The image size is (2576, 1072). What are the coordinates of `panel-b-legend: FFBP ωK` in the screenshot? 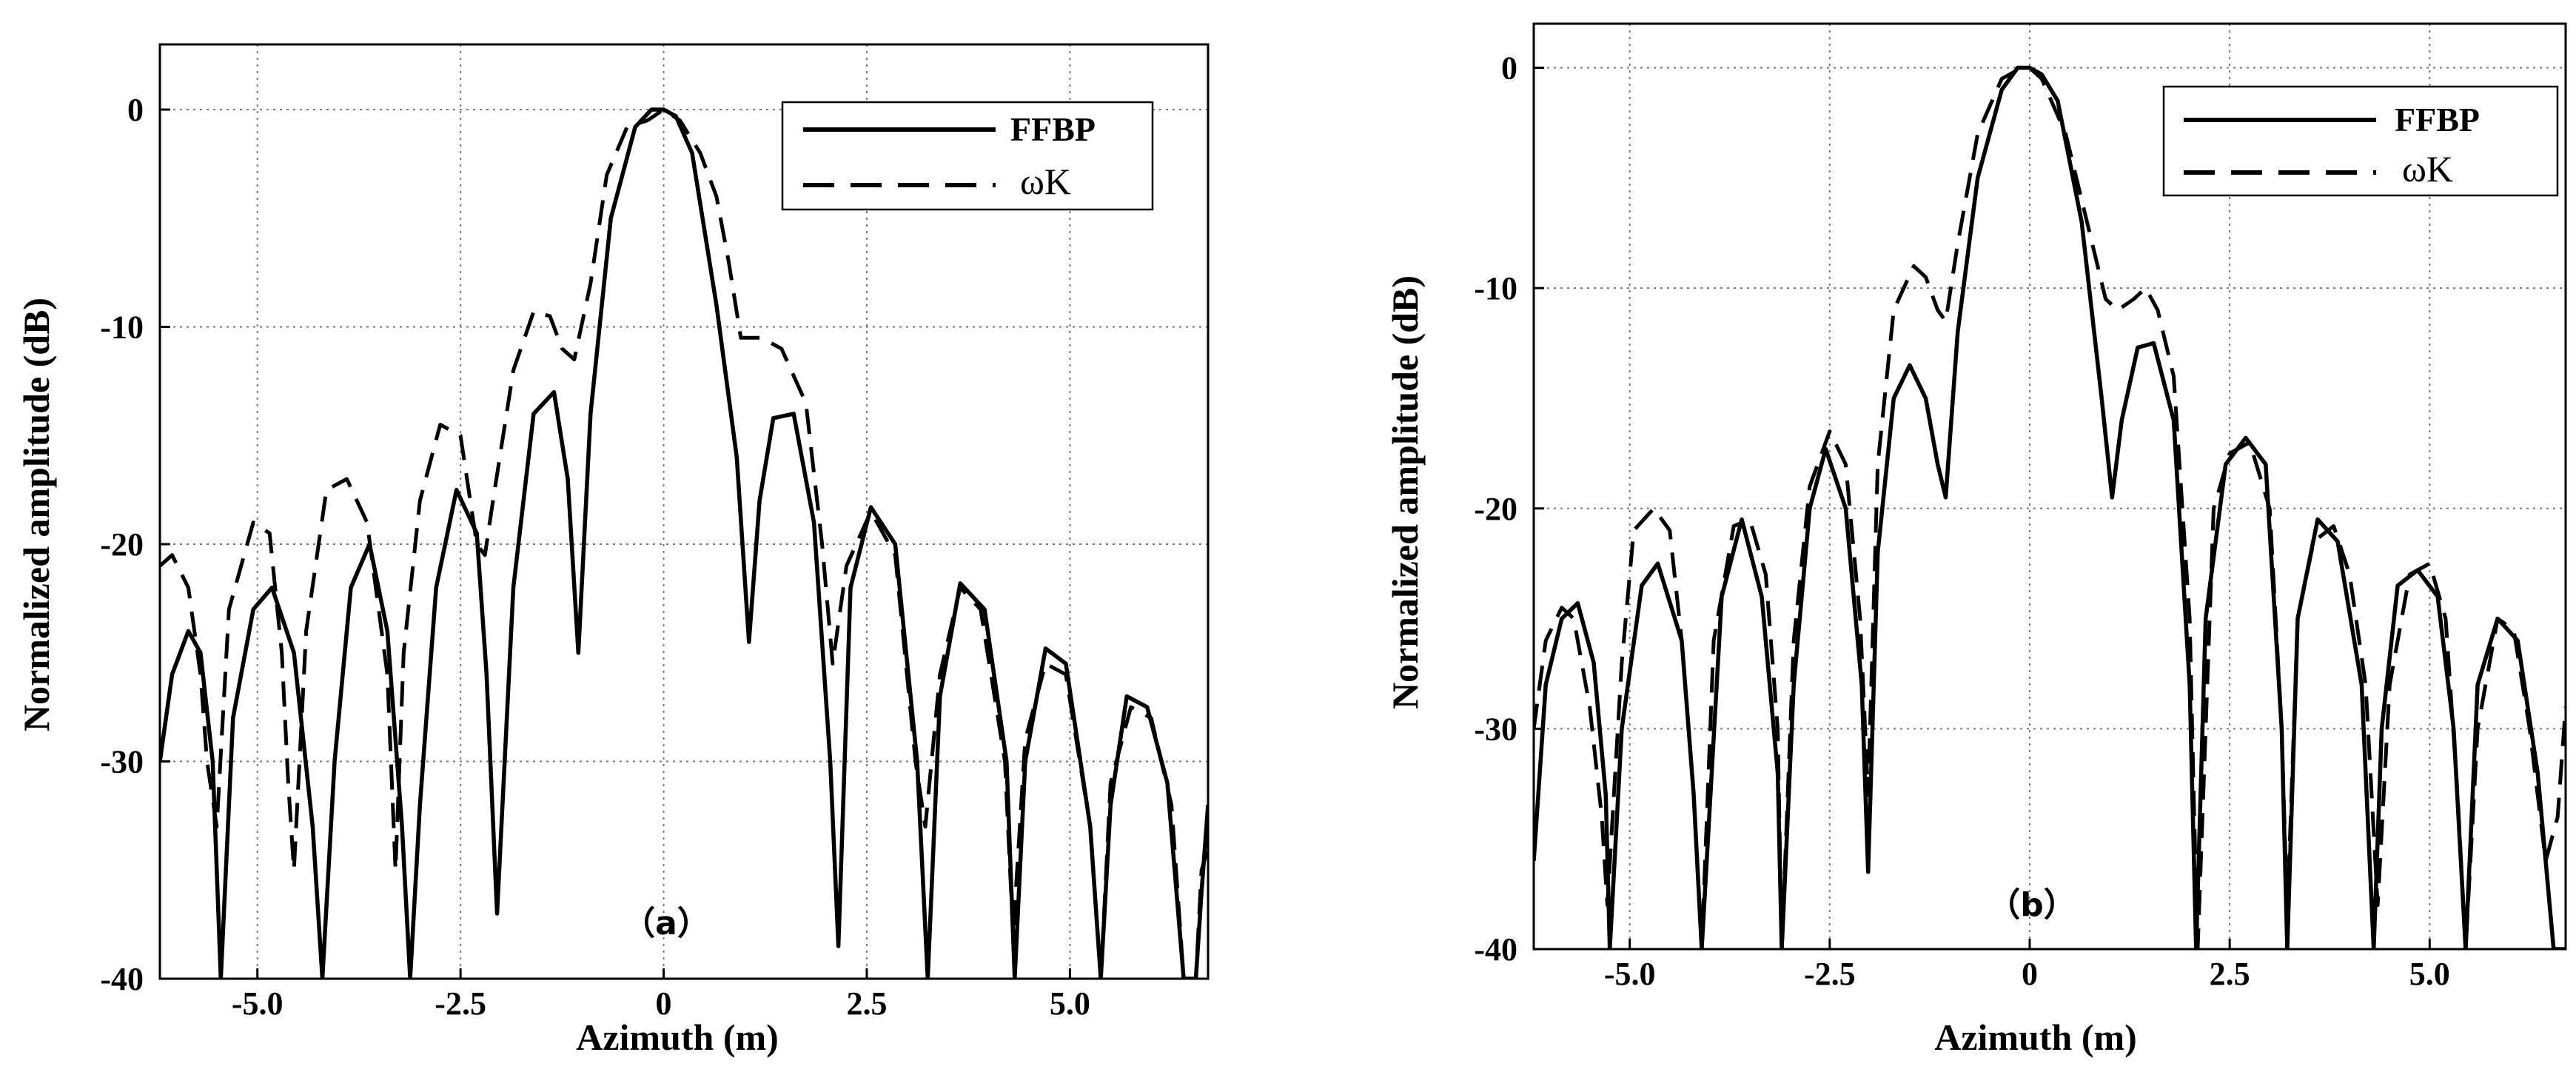 It's located at (2360, 141).